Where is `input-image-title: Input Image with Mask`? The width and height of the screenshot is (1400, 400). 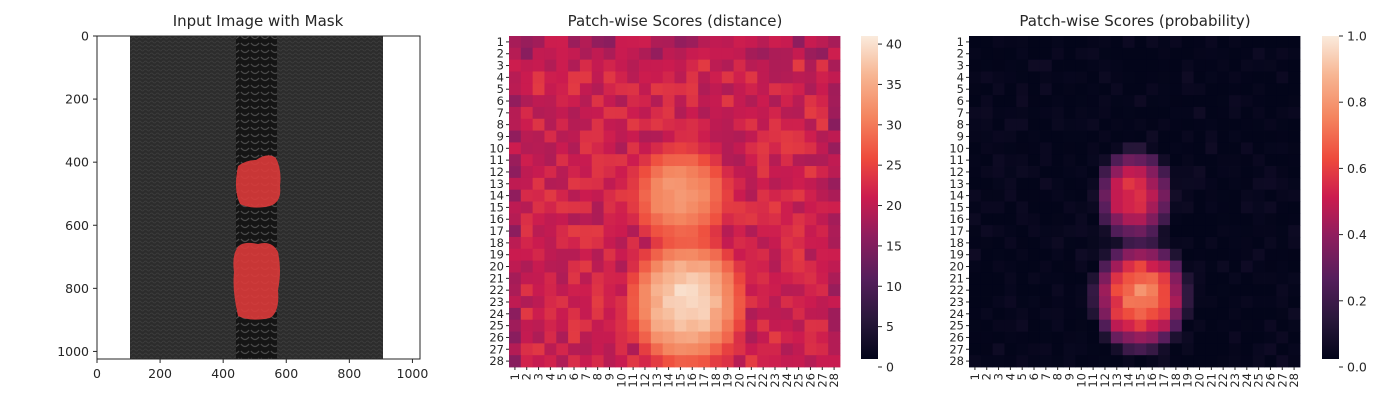
input-image-title: Input Image with Mask is located at coordinates (258, 21).